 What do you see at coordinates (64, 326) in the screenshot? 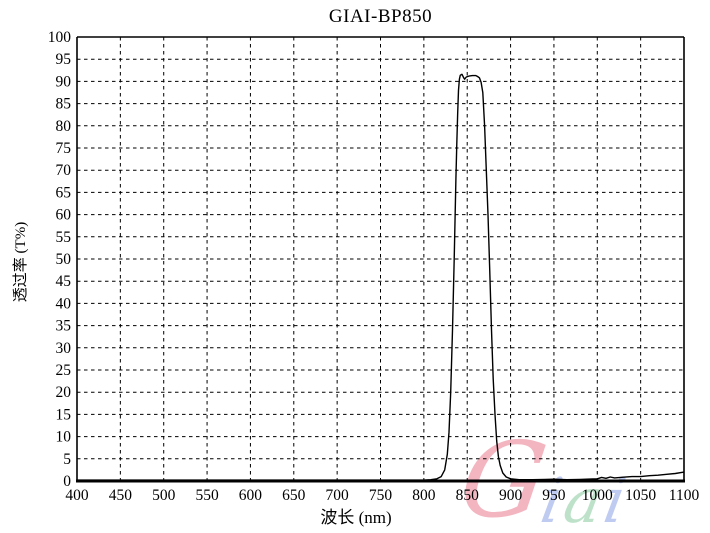
I see `svg-text: 35` at bounding box center [64, 326].